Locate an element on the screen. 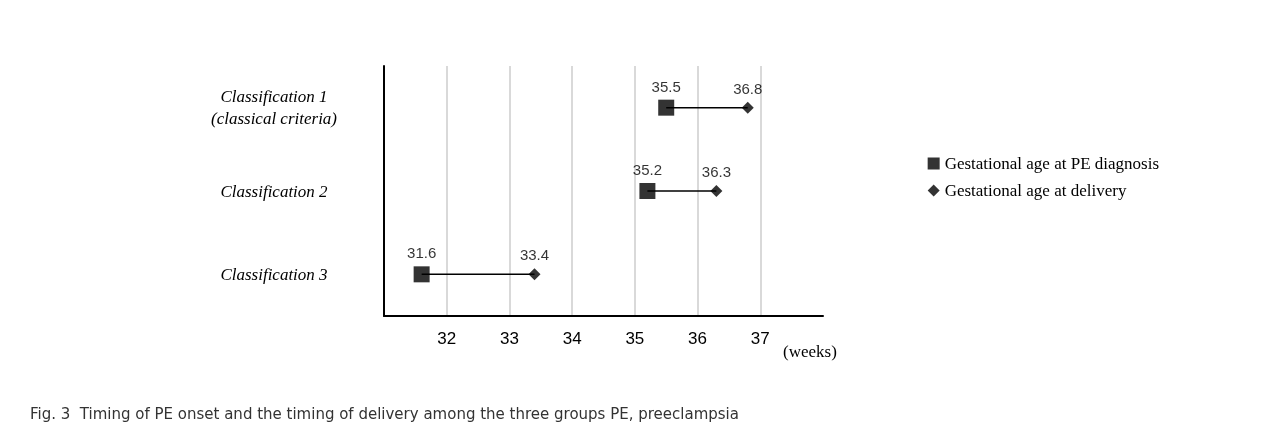 The height and width of the screenshot is (433, 1282). data-label: 33.4 is located at coordinates (534, 255).